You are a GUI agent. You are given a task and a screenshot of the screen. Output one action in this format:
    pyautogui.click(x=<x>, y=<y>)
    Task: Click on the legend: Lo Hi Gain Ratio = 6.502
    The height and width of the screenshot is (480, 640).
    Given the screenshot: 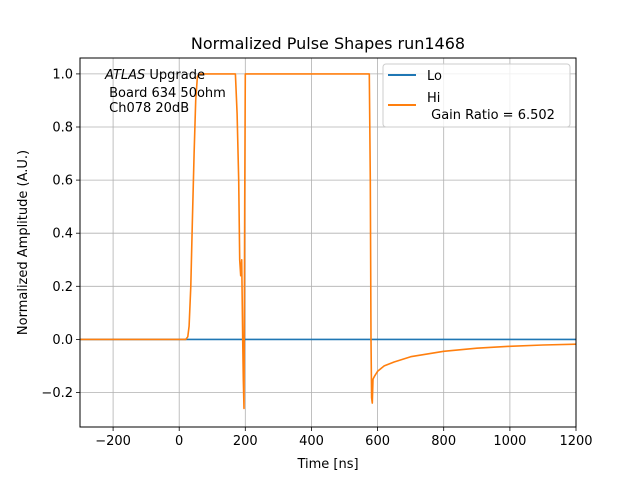 What is the action you would take?
    pyautogui.click(x=476, y=95)
    